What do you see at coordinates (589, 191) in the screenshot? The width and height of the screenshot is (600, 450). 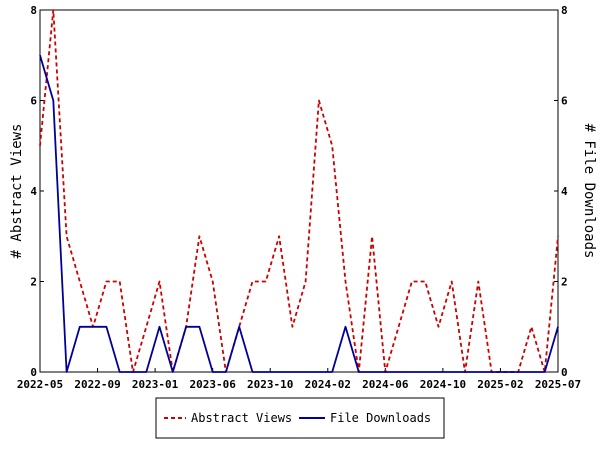 I see `y-axis-title-right: # File Downloads` at bounding box center [589, 191].